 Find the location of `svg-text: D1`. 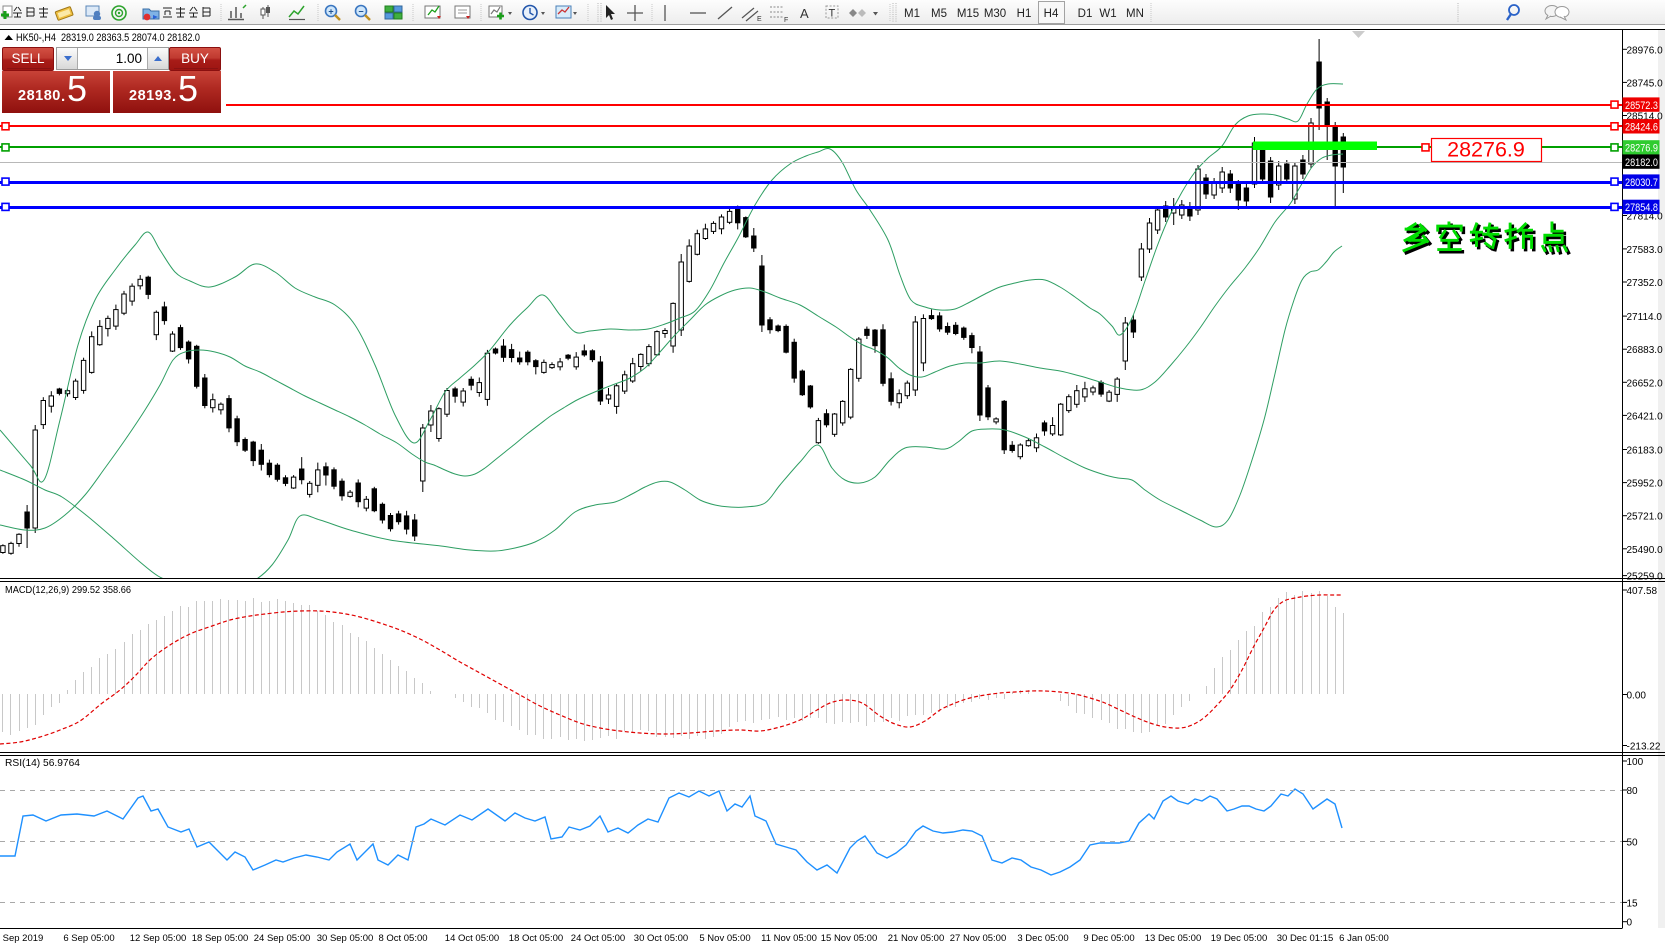

svg-text: D1 is located at coordinates (1085, 14).